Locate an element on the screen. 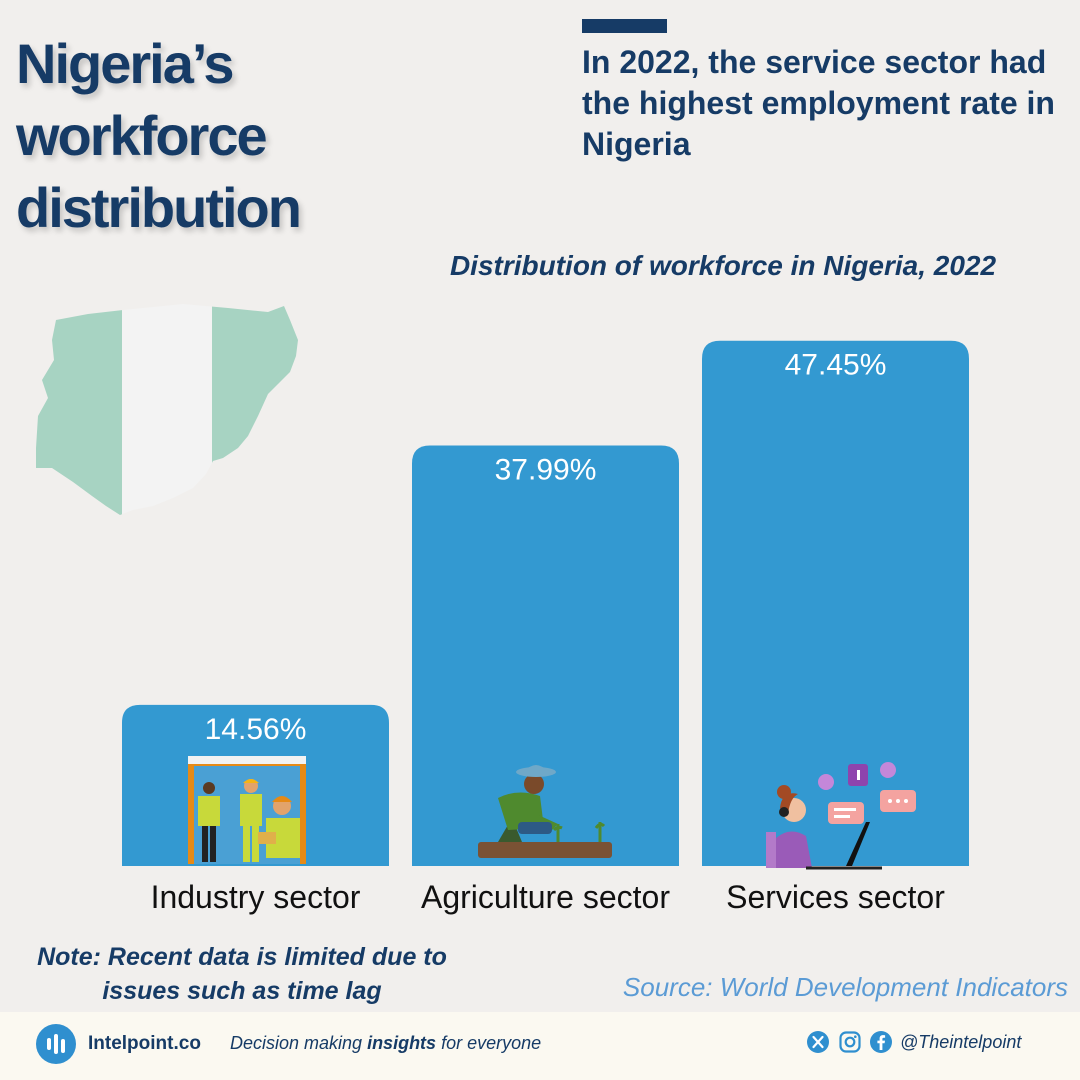 The image size is (1080, 1080). category-label-1: Industry sector is located at coordinates (256, 897).